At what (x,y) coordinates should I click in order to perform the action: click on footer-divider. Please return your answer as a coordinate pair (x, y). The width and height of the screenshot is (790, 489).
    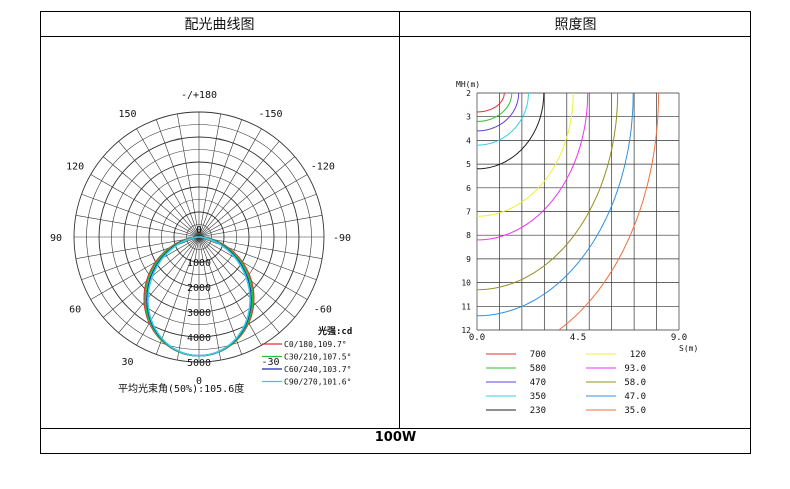
    Looking at the image, I should click on (395, 428).